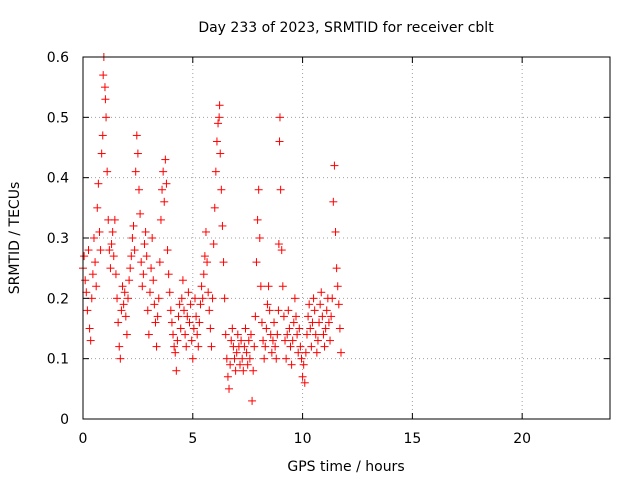 The image size is (640, 480). Describe the element at coordinates (412, 439) in the screenshot. I see `x-tick-label: 15` at that location.